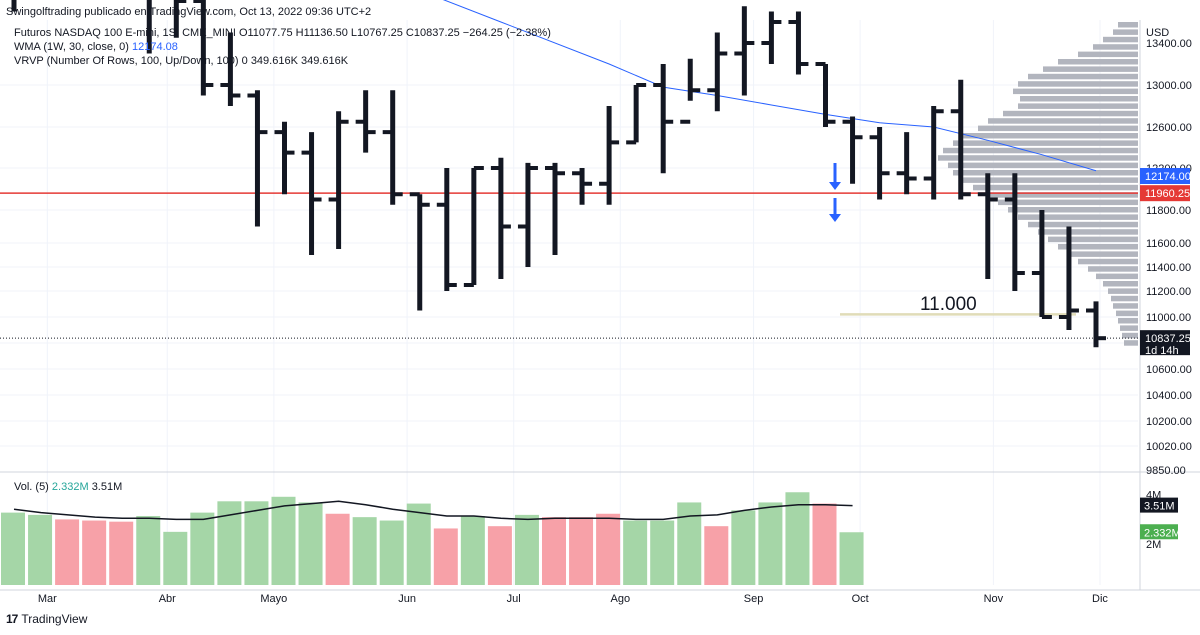  I want to click on vol-ma-tag-text: 3.51M, so click(1159, 507).